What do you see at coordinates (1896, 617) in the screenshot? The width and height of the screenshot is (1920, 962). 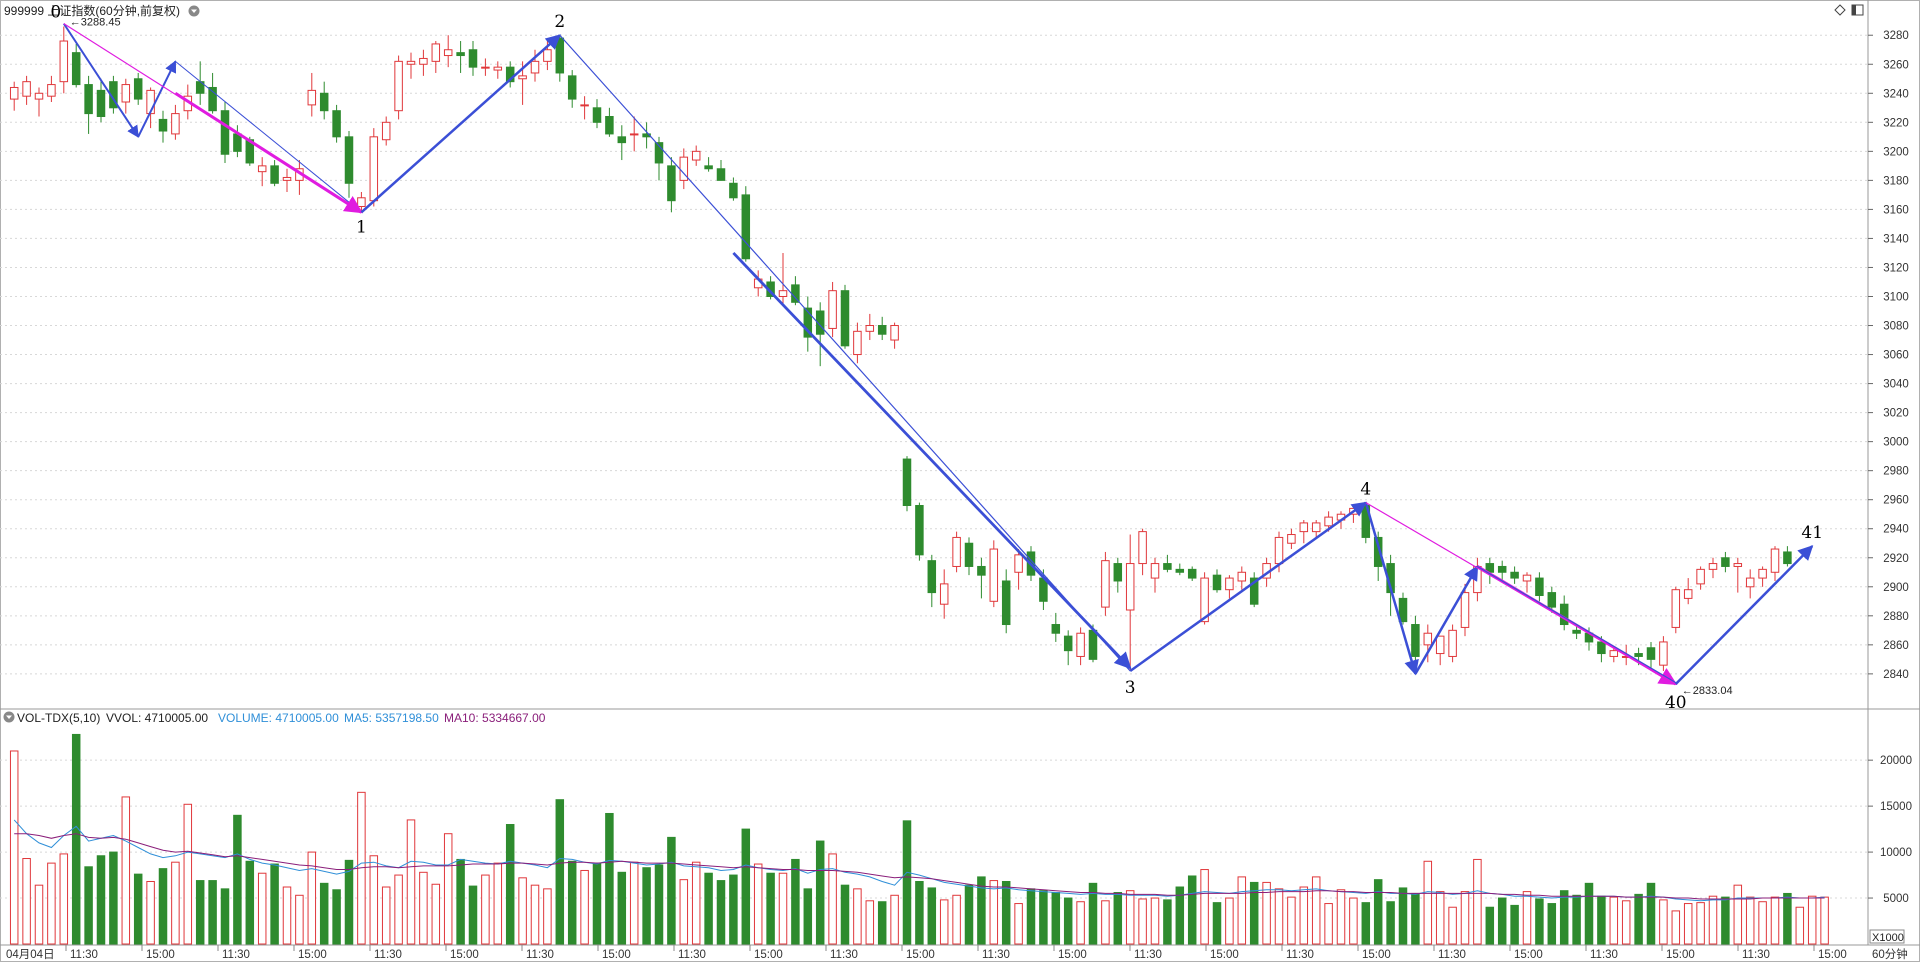 I see `price-tick-label: 2880` at bounding box center [1896, 617].